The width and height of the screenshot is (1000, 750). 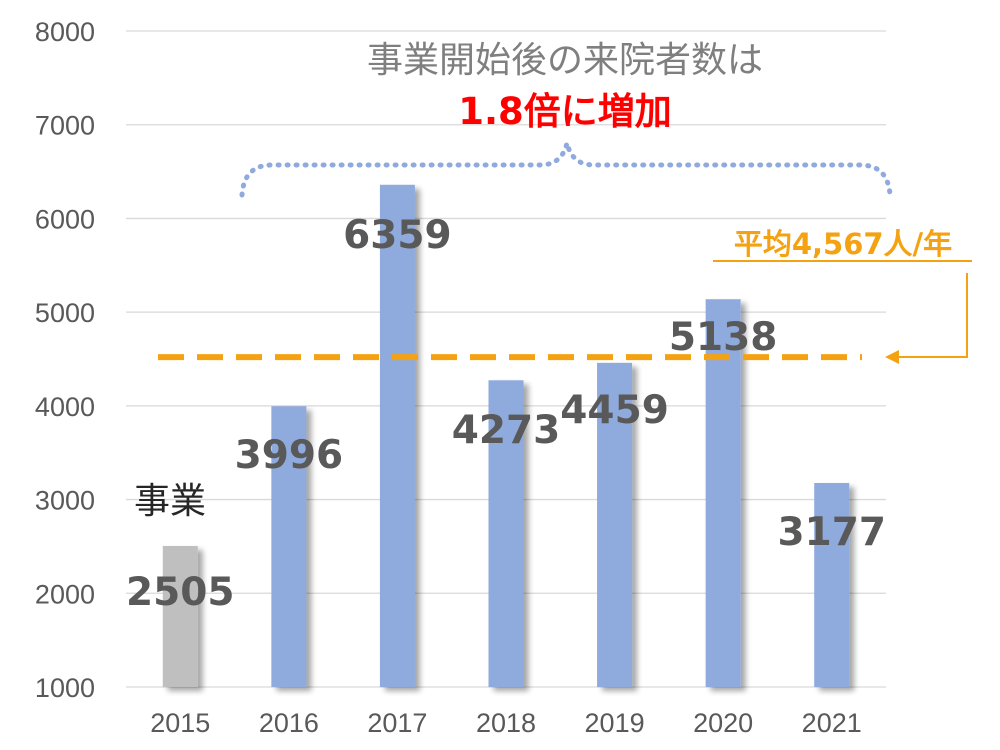 What do you see at coordinates (65, 501) in the screenshot?
I see `y-tick-label: 3000` at bounding box center [65, 501].